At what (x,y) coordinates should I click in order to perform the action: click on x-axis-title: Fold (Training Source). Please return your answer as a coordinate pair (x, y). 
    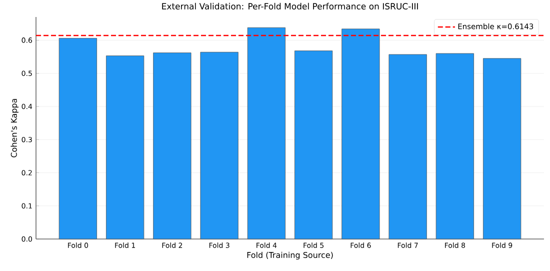
    Looking at the image, I should click on (290, 256).